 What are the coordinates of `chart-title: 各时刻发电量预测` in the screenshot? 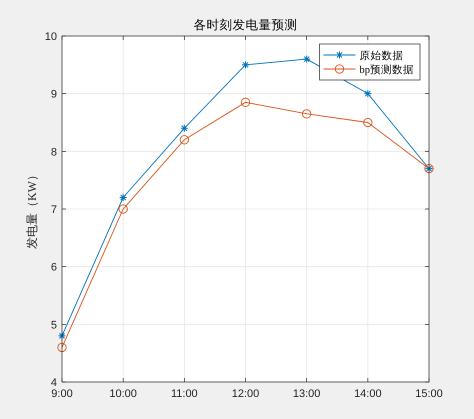 It's located at (246, 25).